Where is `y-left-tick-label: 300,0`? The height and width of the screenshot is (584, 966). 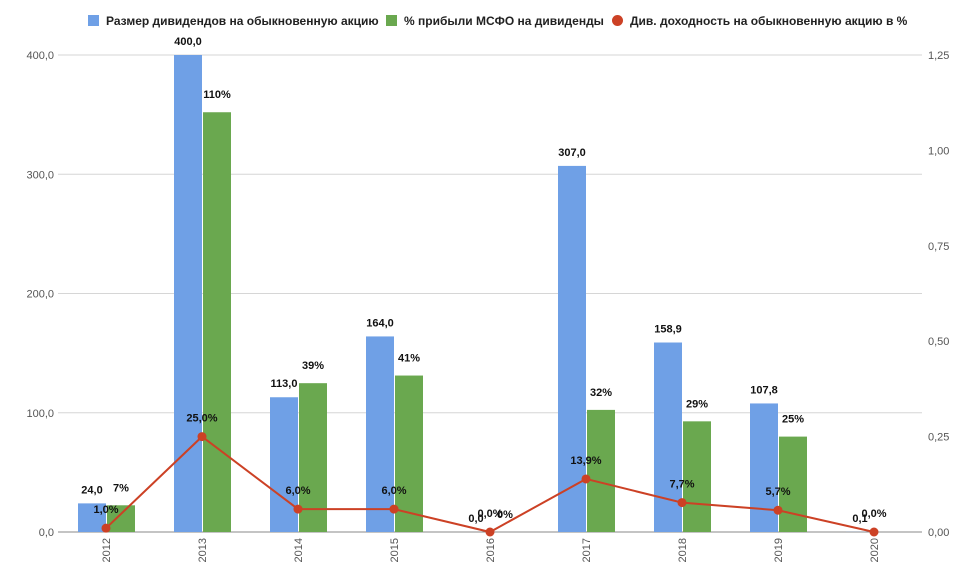
y-left-tick-label: 300,0 is located at coordinates (40, 175).